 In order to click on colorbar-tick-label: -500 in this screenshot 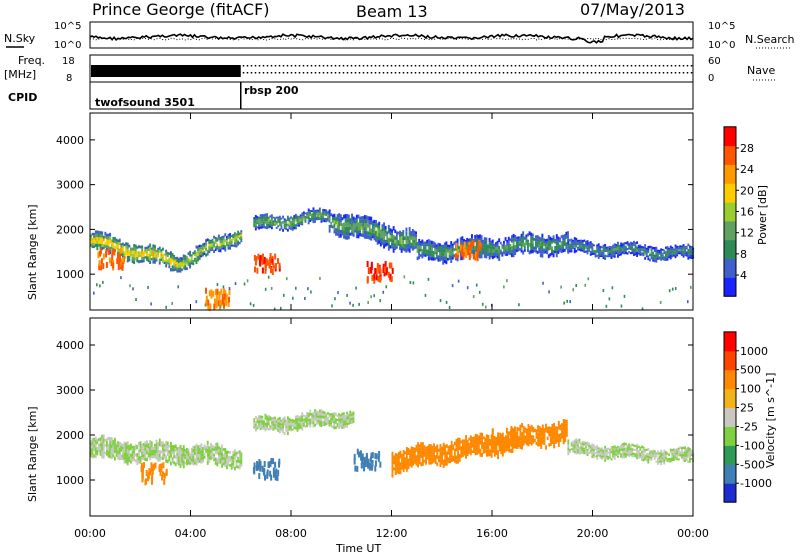, I will do `click(752, 464)`.